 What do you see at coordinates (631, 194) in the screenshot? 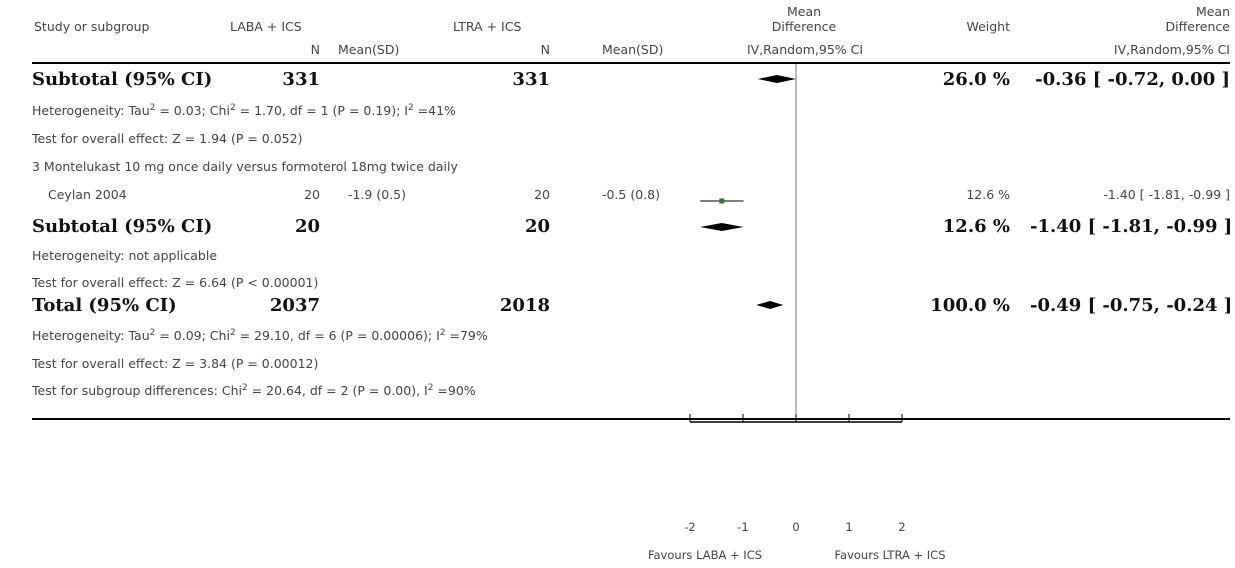
I see `study-msd2: -0.5 (0.8)` at bounding box center [631, 194].